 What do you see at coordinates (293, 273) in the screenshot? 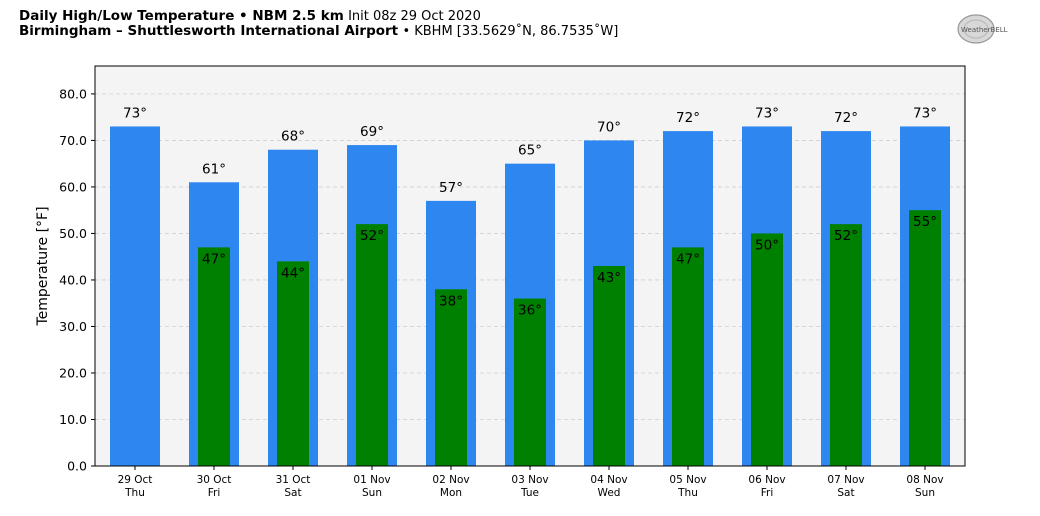
I see `low-label: 44°` at bounding box center [293, 273].